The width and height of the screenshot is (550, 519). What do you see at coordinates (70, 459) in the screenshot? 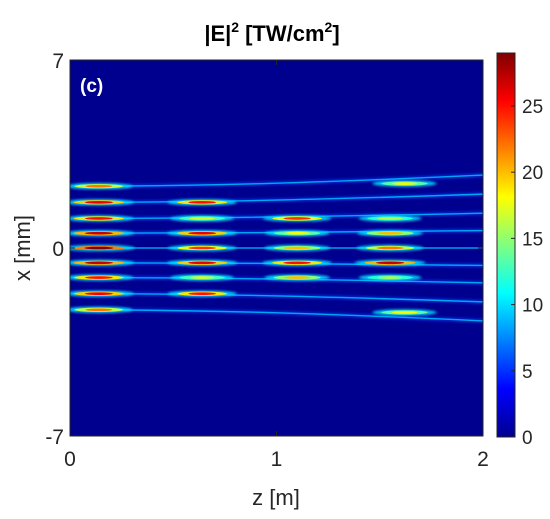
I see `x-tick-label: 0` at bounding box center [70, 459].